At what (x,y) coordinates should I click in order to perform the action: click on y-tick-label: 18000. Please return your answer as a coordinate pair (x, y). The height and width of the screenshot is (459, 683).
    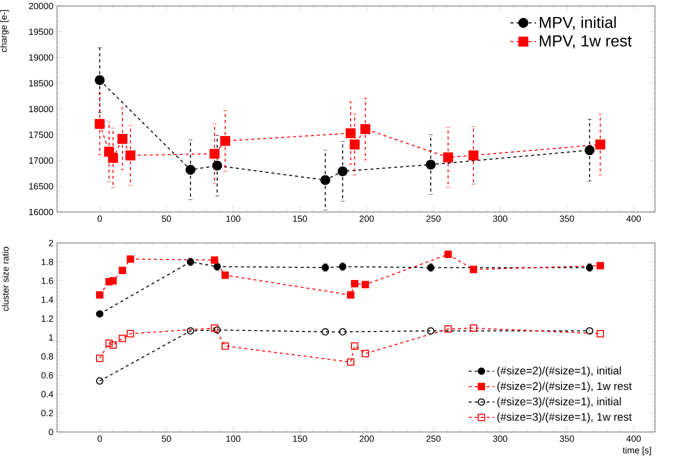
    Looking at the image, I should click on (41, 109).